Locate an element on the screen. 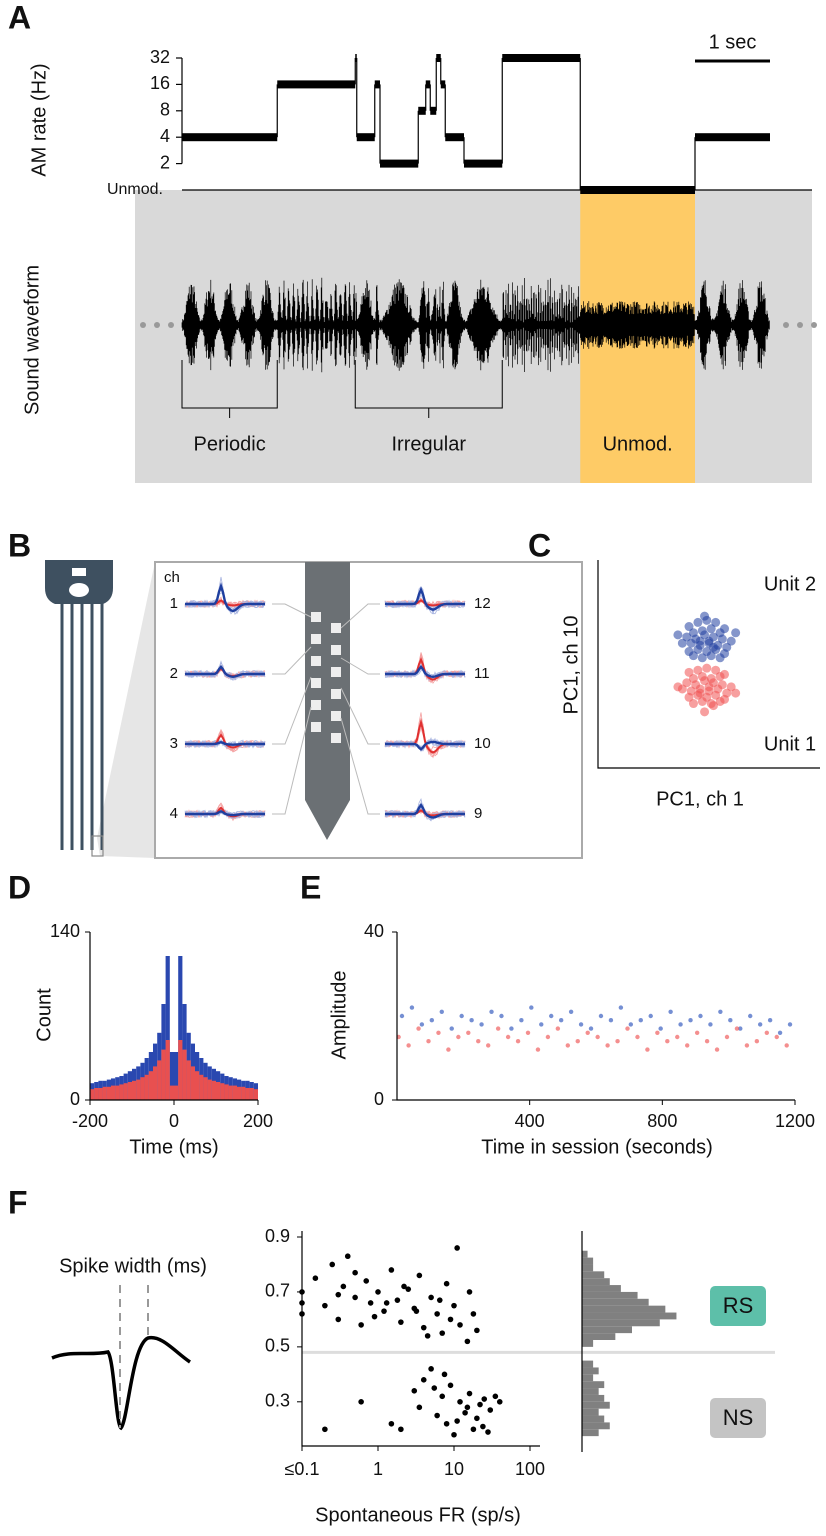 This screenshot has height=1536, width=826. channel-label: 3 is located at coordinates (174, 743).